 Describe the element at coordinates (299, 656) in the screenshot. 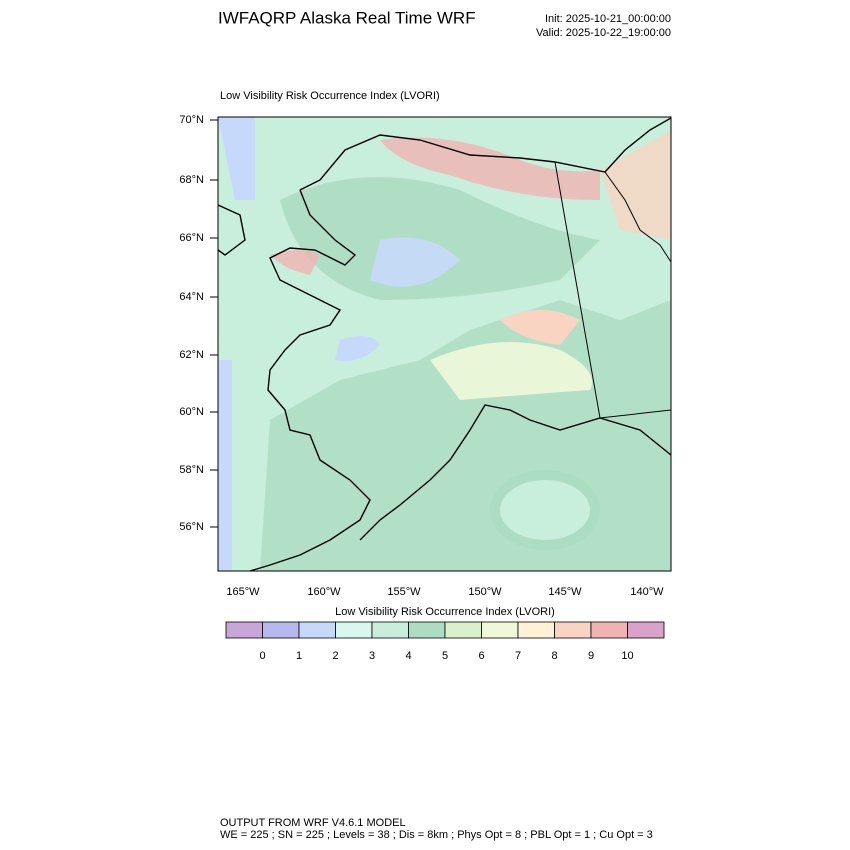

I see `colorbar-label: 1` at that location.